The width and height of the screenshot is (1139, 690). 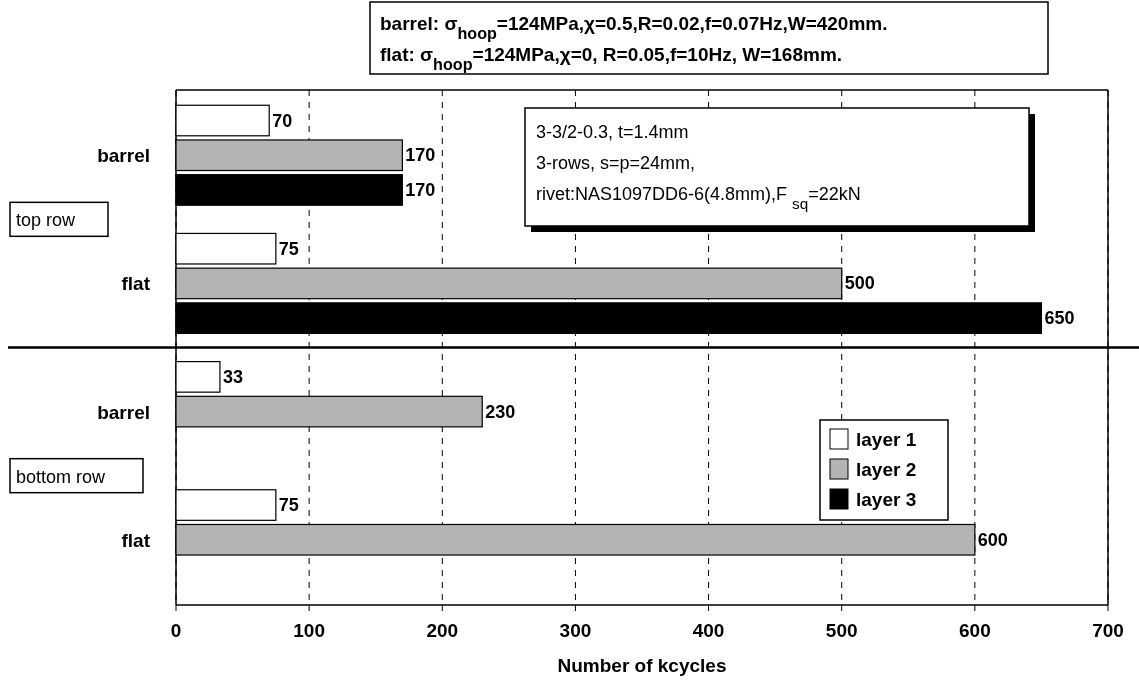 What do you see at coordinates (698, 198) in the screenshot?
I see `annotation: rivet:NAS1097DD6-6(4.8mm),F $_{sq}$=22kN` at bounding box center [698, 198].